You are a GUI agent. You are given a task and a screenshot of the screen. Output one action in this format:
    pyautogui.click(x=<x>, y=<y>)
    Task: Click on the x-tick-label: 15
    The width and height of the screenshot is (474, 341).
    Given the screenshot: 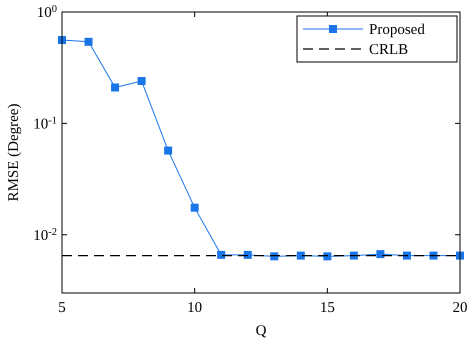 What is the action you would take?
    pyautogui.click(x=327, y=308)
    